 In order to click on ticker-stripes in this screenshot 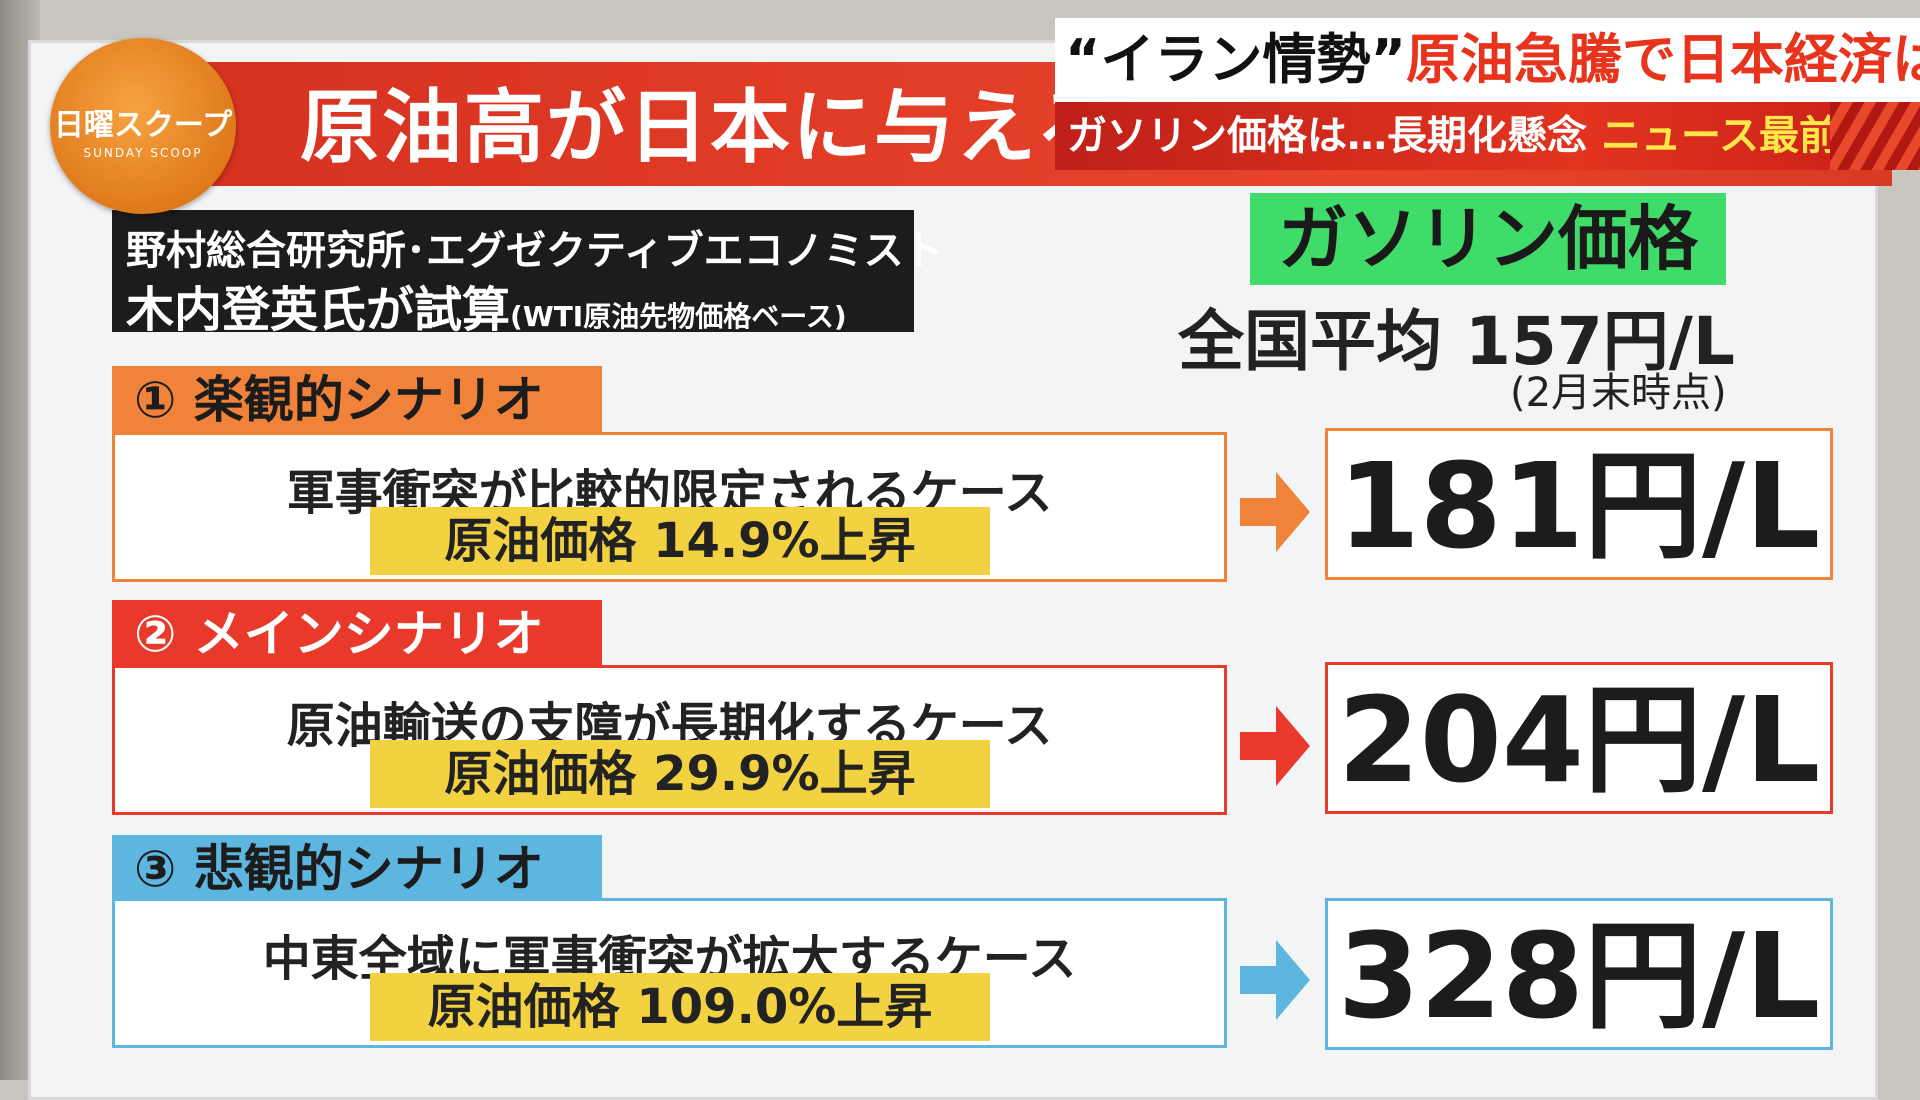, I will do `click(1875, 136)`.